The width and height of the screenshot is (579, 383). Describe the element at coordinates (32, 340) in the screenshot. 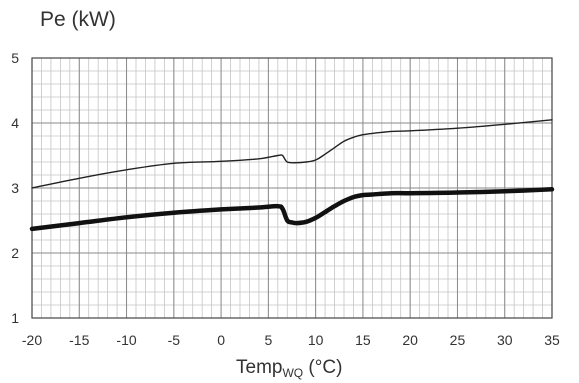

I see `x-tick-label: -20` at that location.